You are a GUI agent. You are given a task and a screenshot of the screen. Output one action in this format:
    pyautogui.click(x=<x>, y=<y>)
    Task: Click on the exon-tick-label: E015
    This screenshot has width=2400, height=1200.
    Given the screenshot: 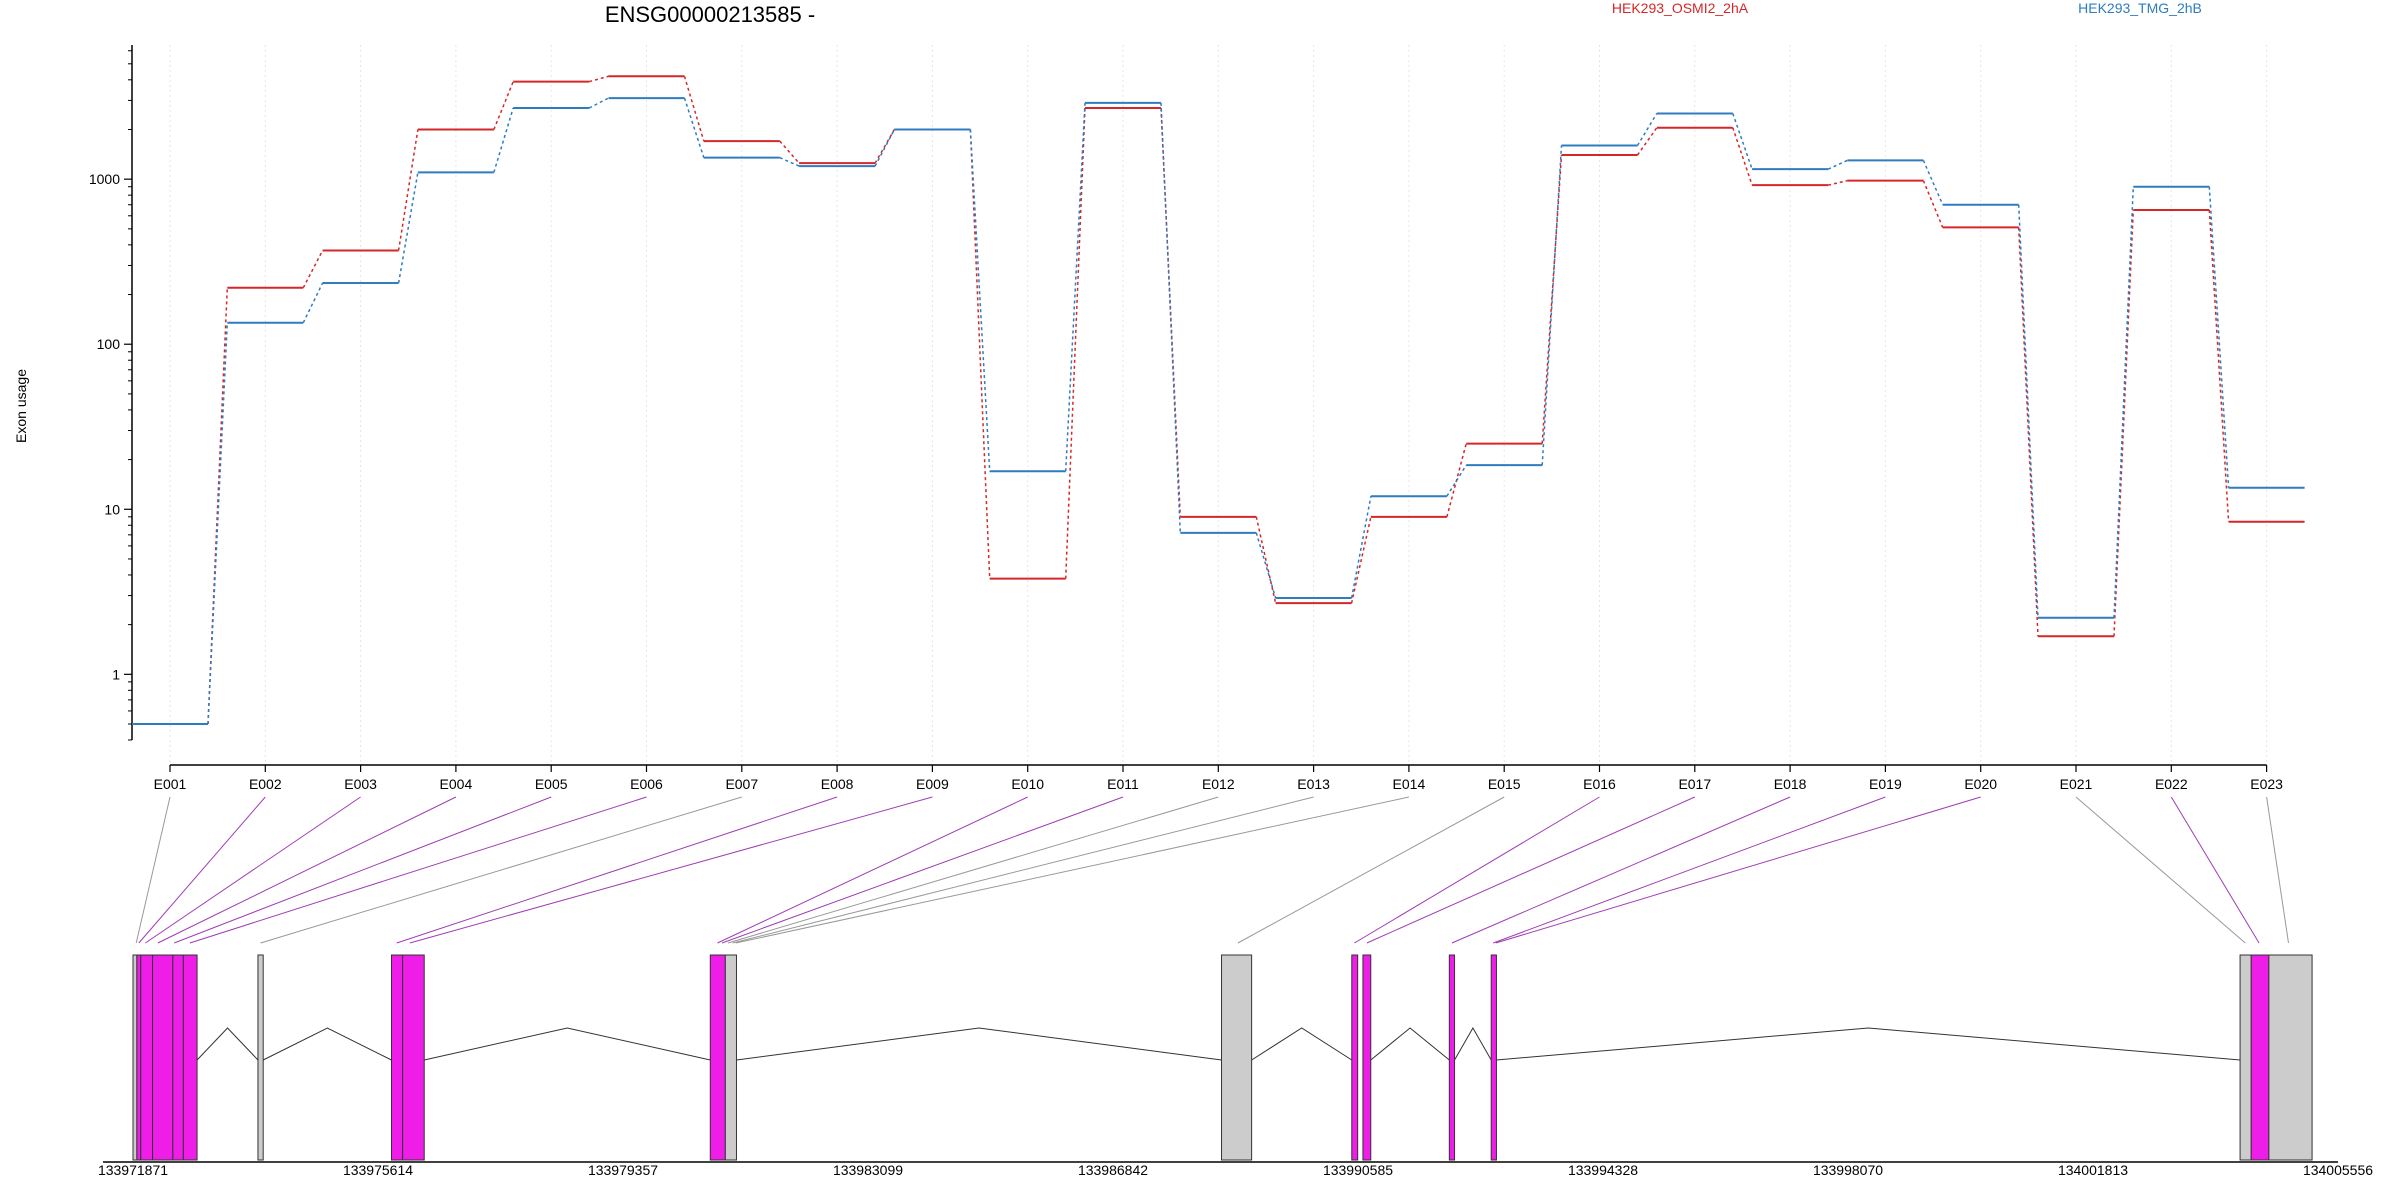 What is the action you would take?
    pyautogui.click(x=1504, y=784)
    